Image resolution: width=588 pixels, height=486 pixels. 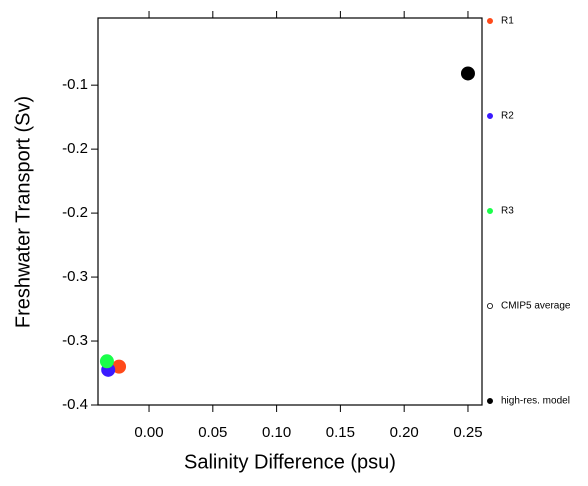 I want to click on legend-label: CMIP5 average, so click(x=536, y=306).